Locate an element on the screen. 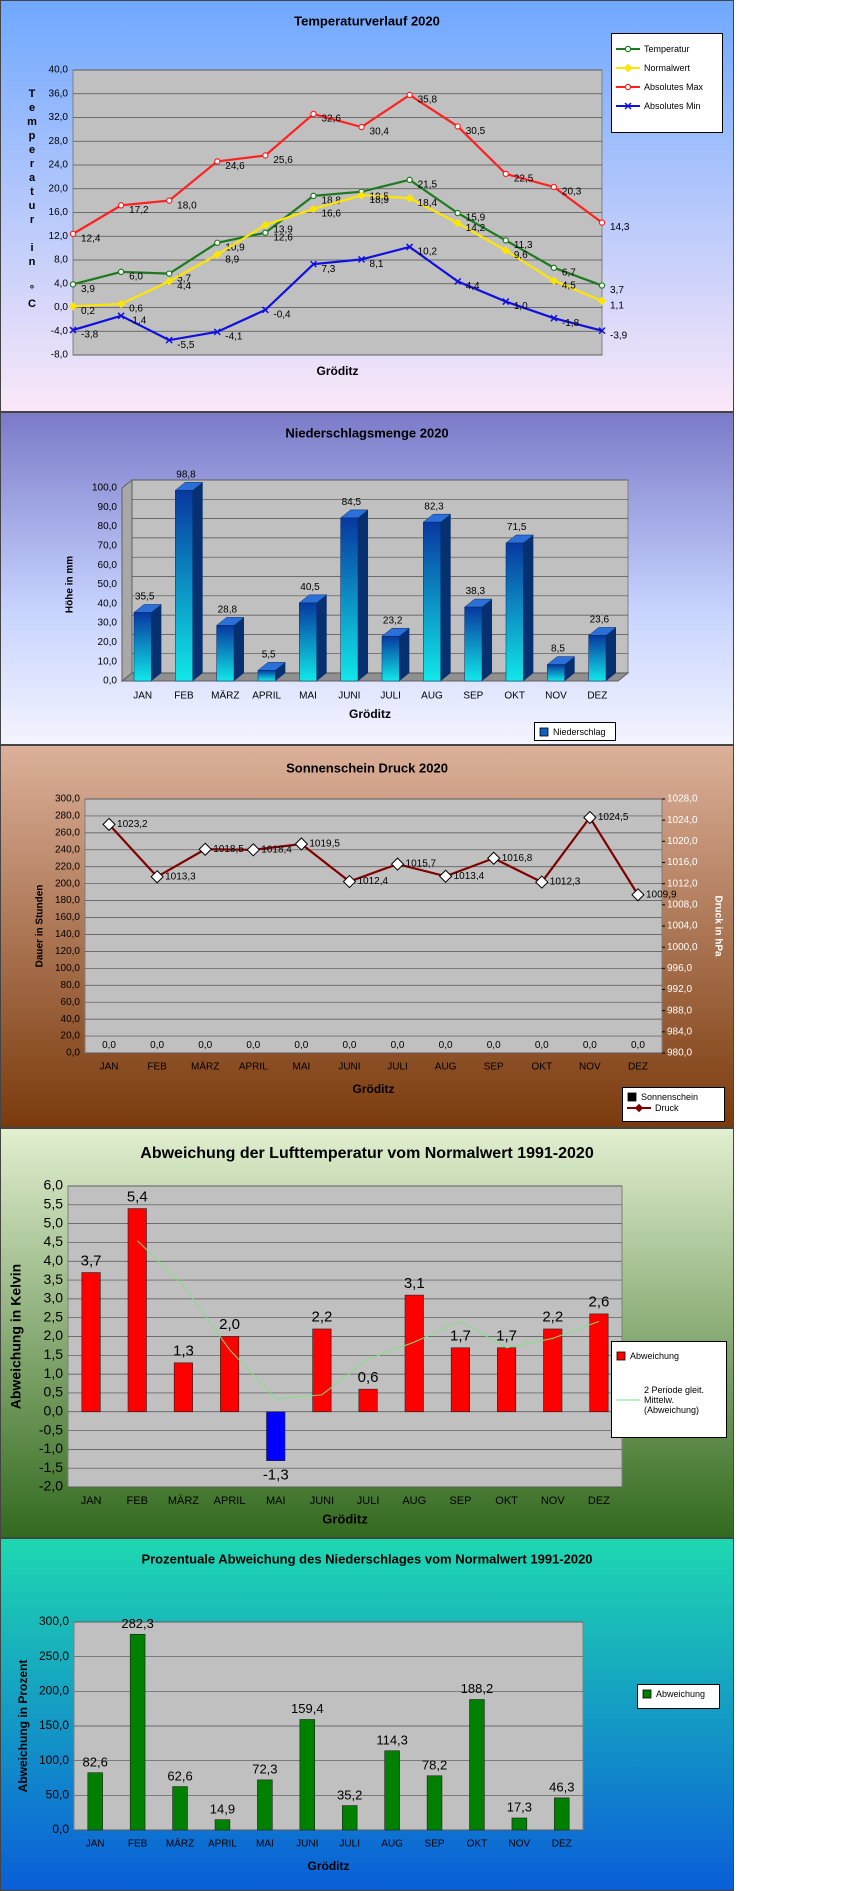 The image size is (852, 1891). y2-tick-label: 996,0 is located at coordinates (679, 968).